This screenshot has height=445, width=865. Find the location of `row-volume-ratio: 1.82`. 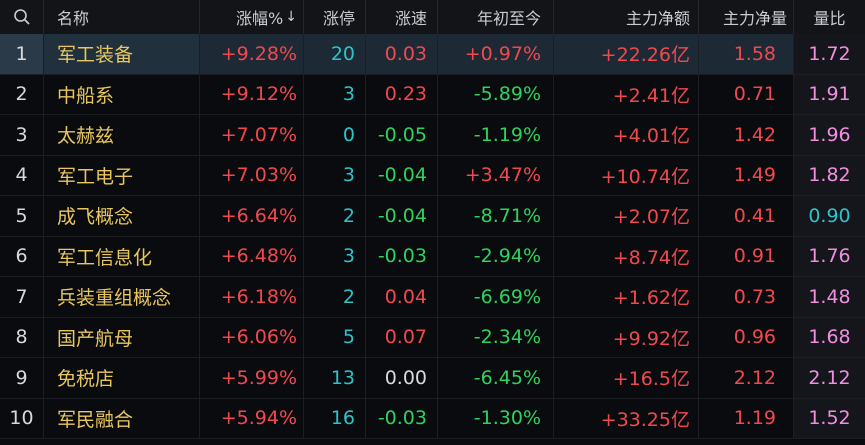

row-volume-ratio: 1.82 is located at coordinates (829, 175).